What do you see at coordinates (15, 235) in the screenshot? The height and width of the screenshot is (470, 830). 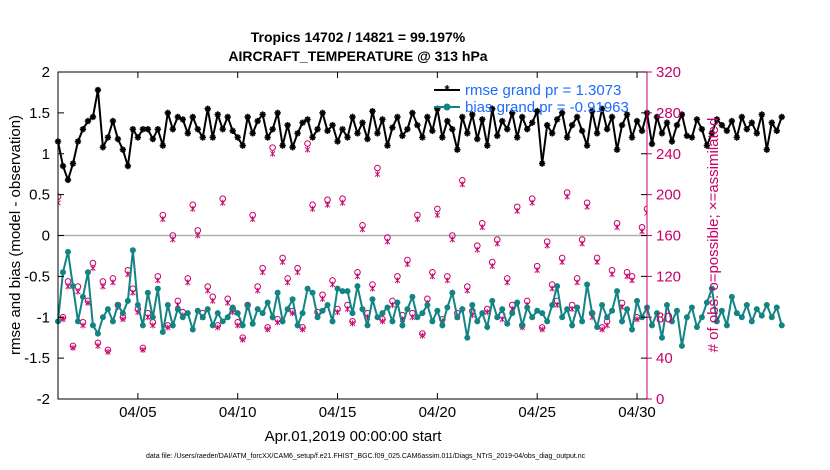 I see `y-axis-label: rmse and bias (model - observation)` at bounding box center [15, 235].